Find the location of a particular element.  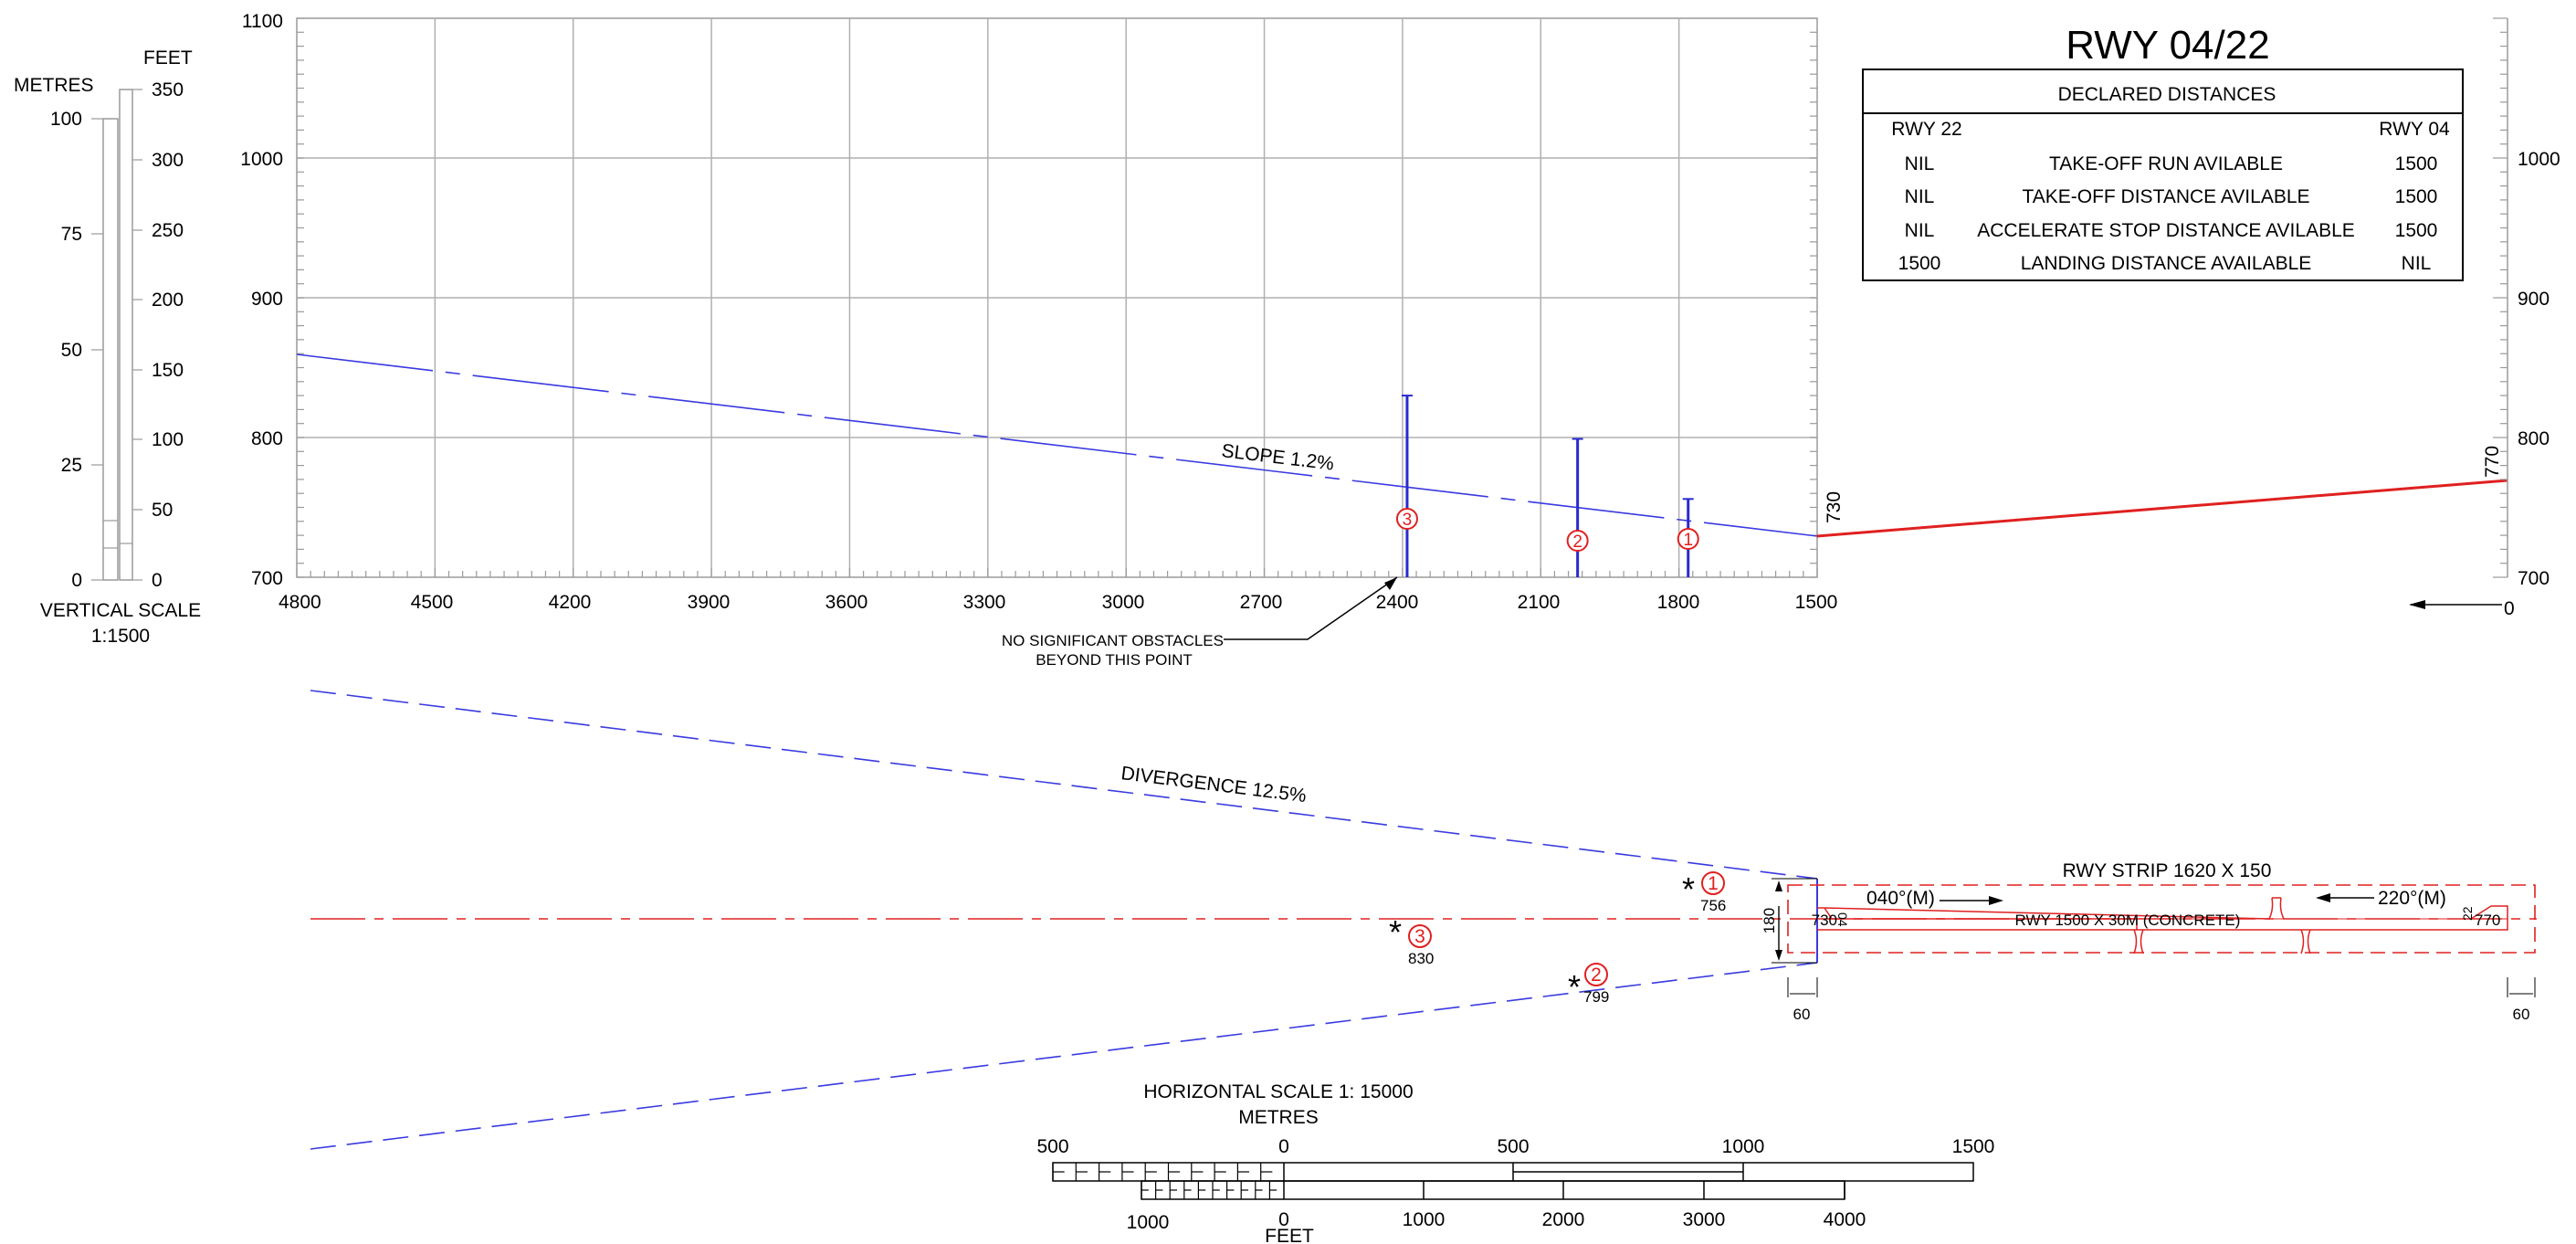

col-rwy22: RWY 22 is located at coordinates (1926, 129).